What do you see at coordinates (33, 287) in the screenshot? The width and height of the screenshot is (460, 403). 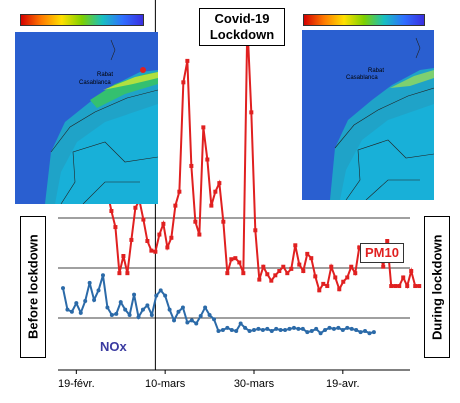 I see `before-lockdown-label: Before lockdown` at bounding box center [33, 287].